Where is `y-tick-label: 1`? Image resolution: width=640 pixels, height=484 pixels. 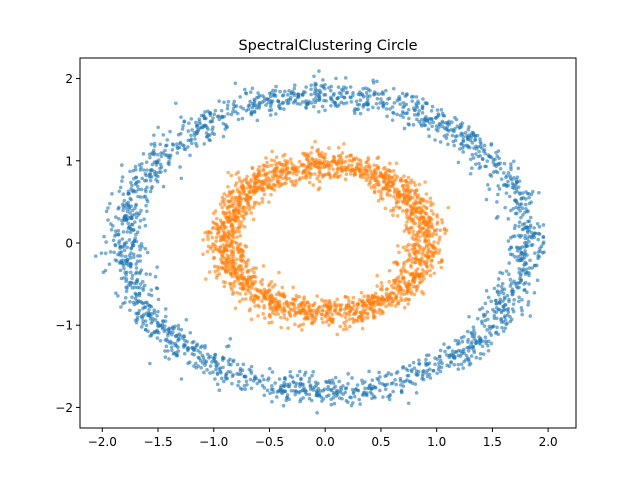 y-tick-label: 1 is located at coordinates (69, 161).